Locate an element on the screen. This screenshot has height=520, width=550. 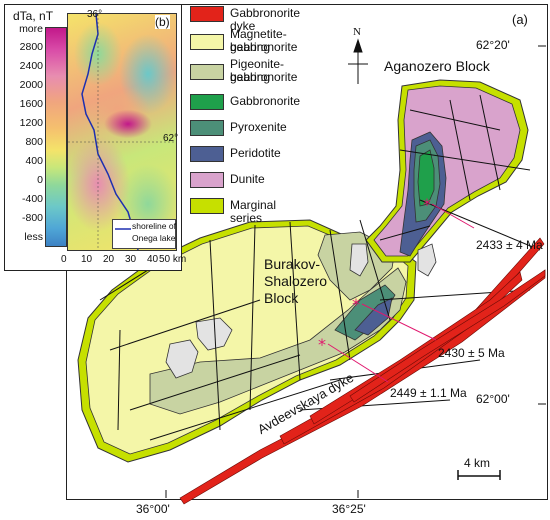
inset-lon-label: 36° is located at coordinates (95, 14).